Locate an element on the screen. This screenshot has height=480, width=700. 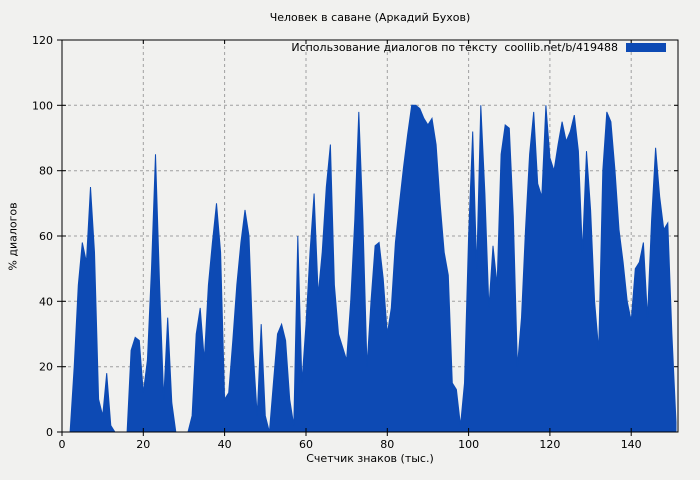
x-tick-label: 80 is located at coordinates (387, 444).